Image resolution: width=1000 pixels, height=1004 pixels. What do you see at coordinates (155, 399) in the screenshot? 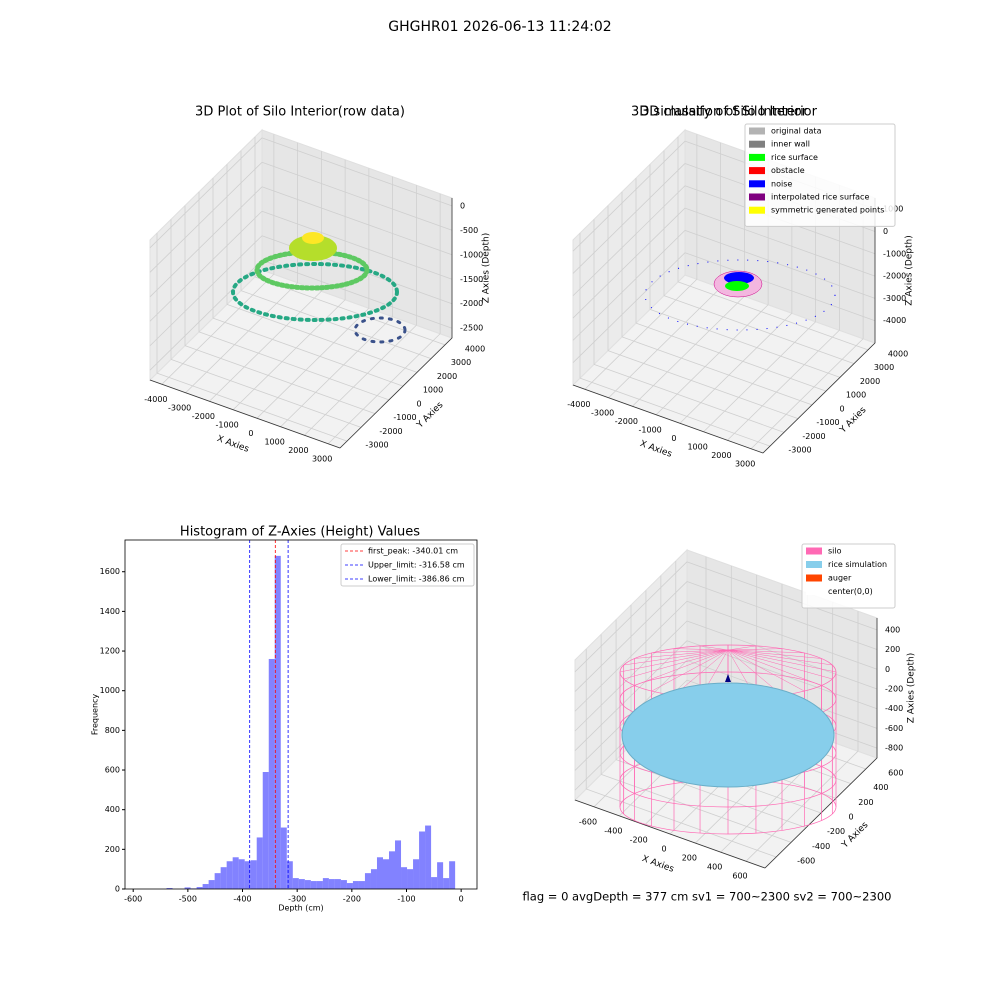
I see `x-tick-label: -4000` at bounding box center [155, 399].